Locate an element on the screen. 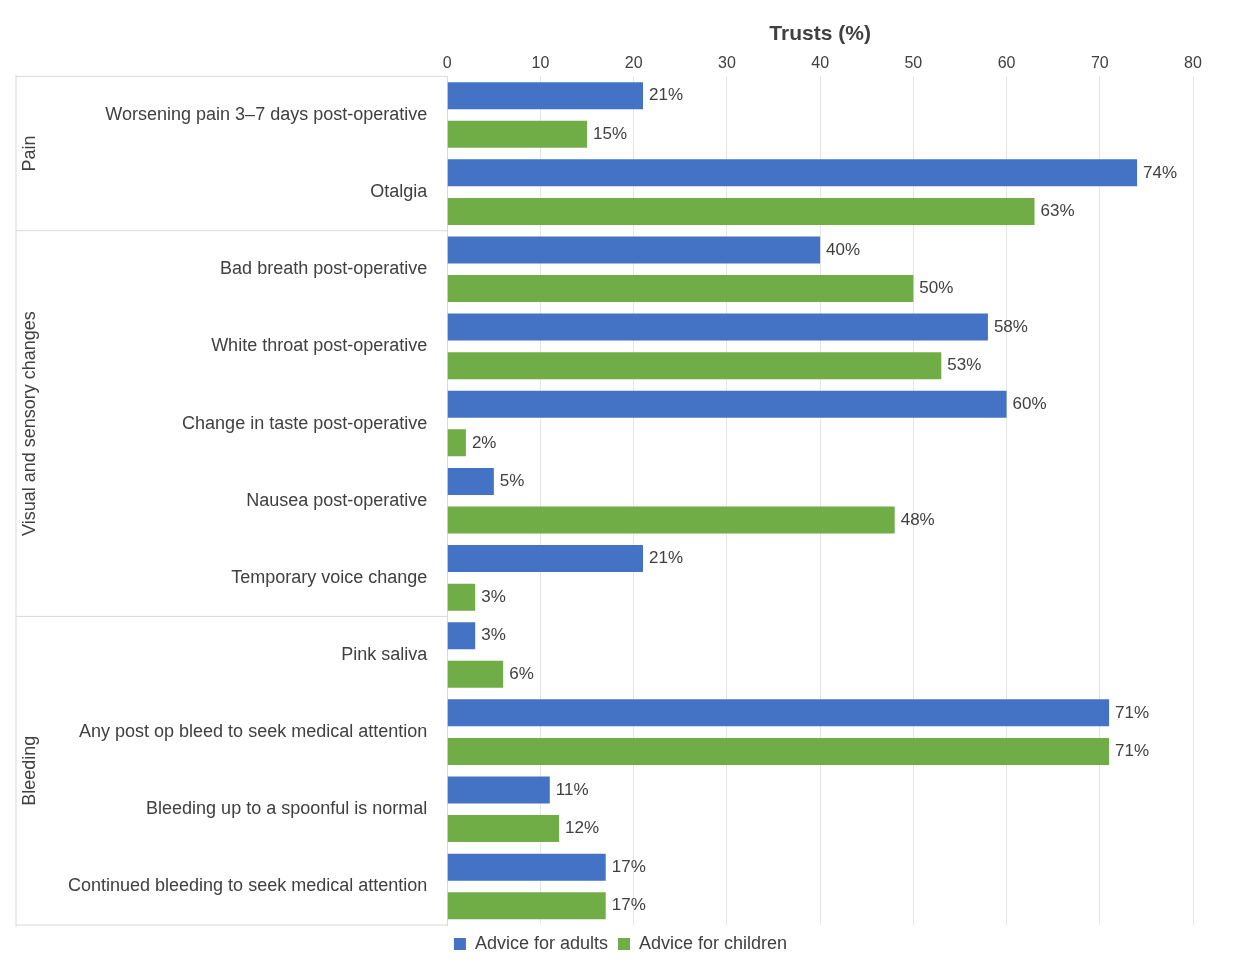  text: Visual and sensory changes is located at coordinates (28, 423).